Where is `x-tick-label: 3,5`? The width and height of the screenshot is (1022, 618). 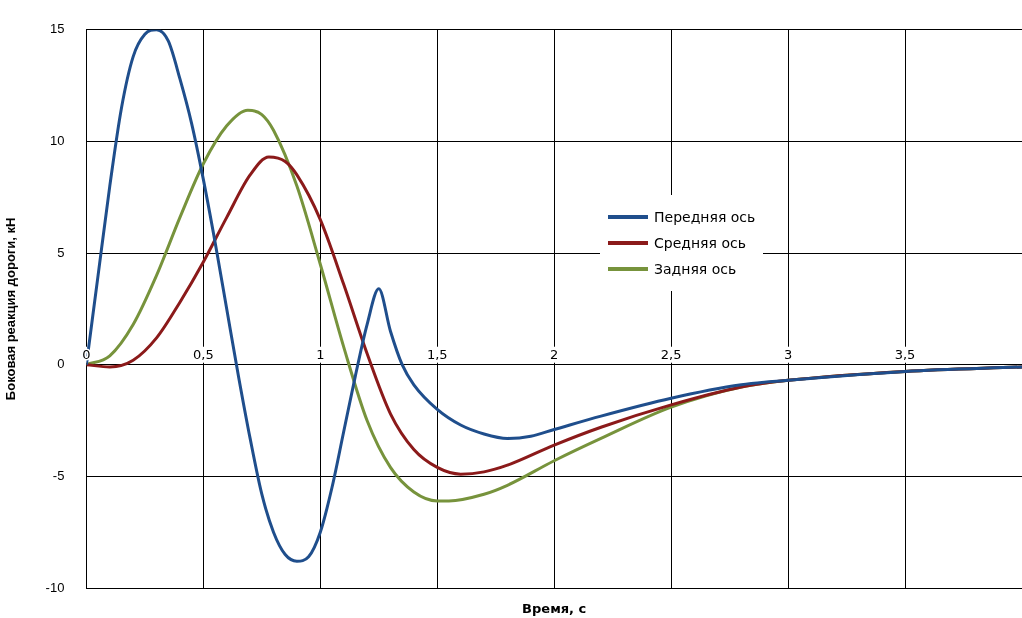
x-tick-label: 3,5 is located at coordinates (905, 354).